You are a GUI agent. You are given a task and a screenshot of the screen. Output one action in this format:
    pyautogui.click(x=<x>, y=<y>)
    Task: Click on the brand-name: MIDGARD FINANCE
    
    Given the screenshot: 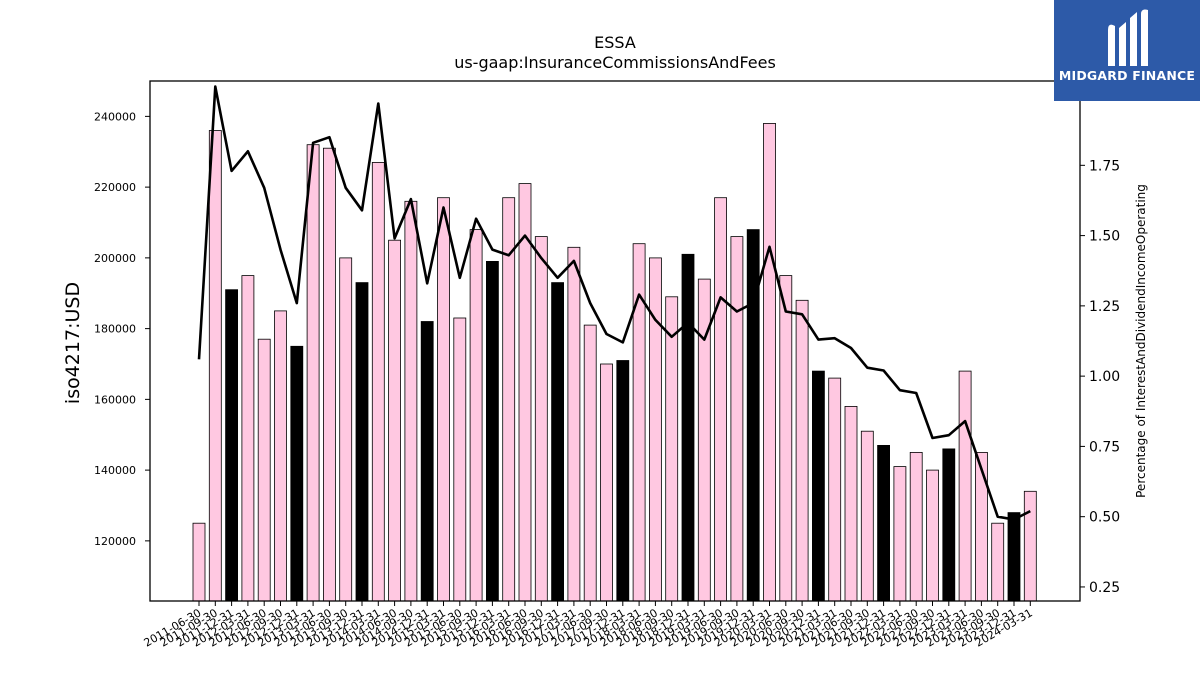 What is the action you would take?
    pyautogui.click(x=1127, y=75)
    